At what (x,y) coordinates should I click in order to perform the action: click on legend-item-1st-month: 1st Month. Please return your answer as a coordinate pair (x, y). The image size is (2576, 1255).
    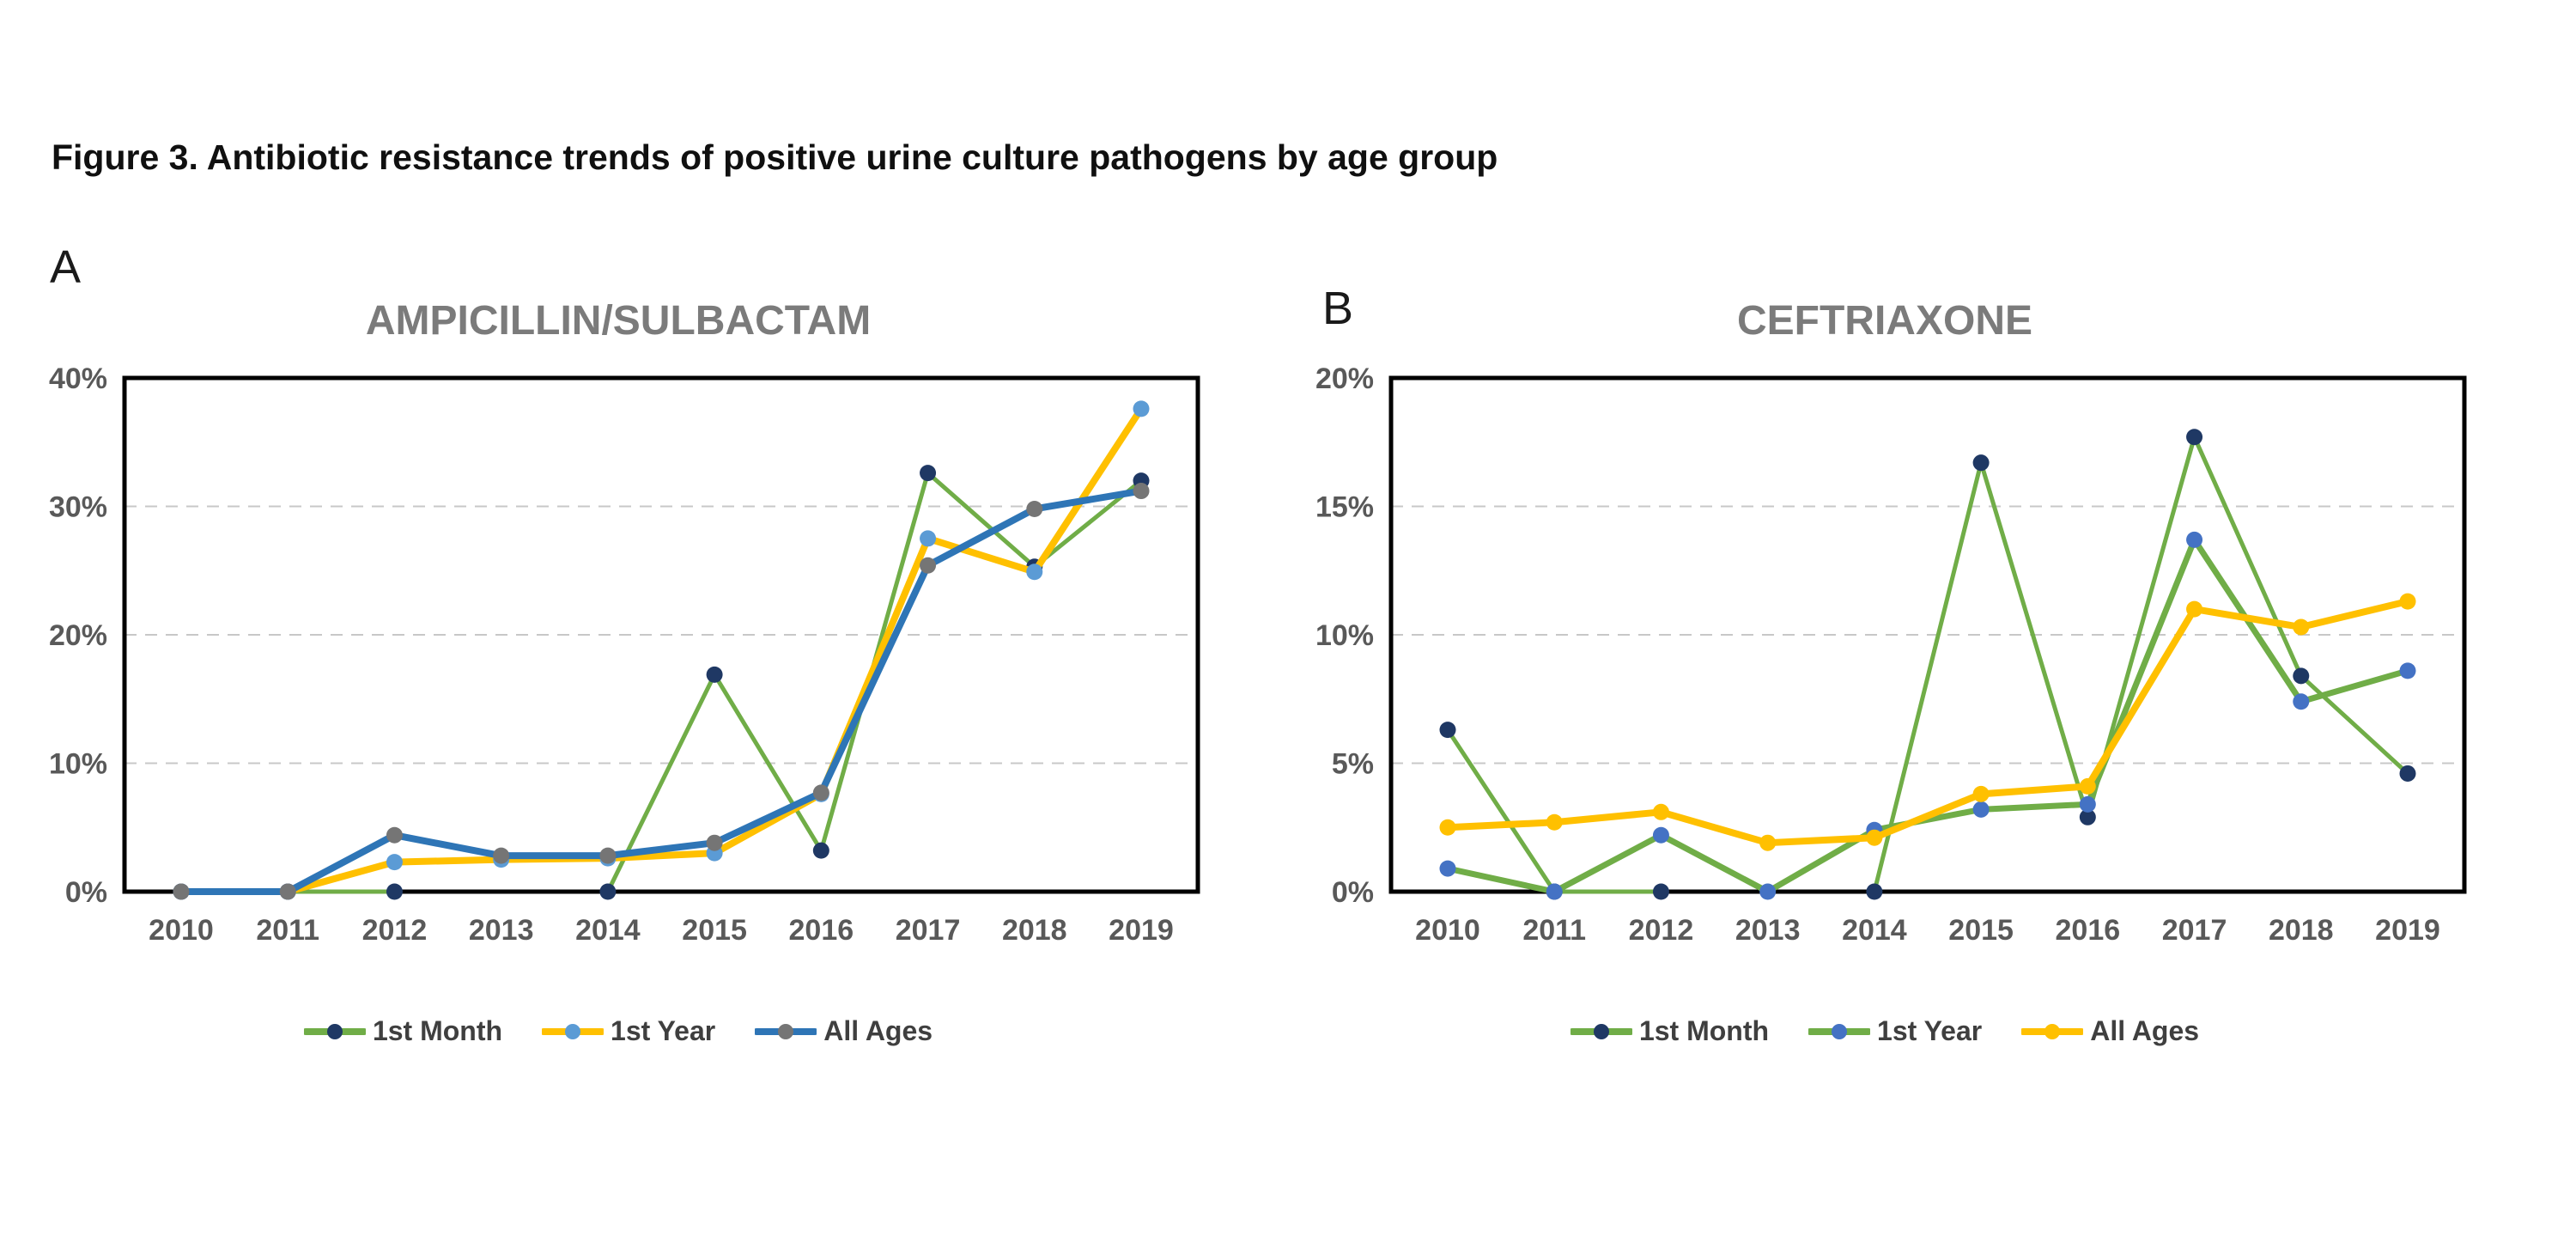
    Looking at the image, I should click on (403, 1031).